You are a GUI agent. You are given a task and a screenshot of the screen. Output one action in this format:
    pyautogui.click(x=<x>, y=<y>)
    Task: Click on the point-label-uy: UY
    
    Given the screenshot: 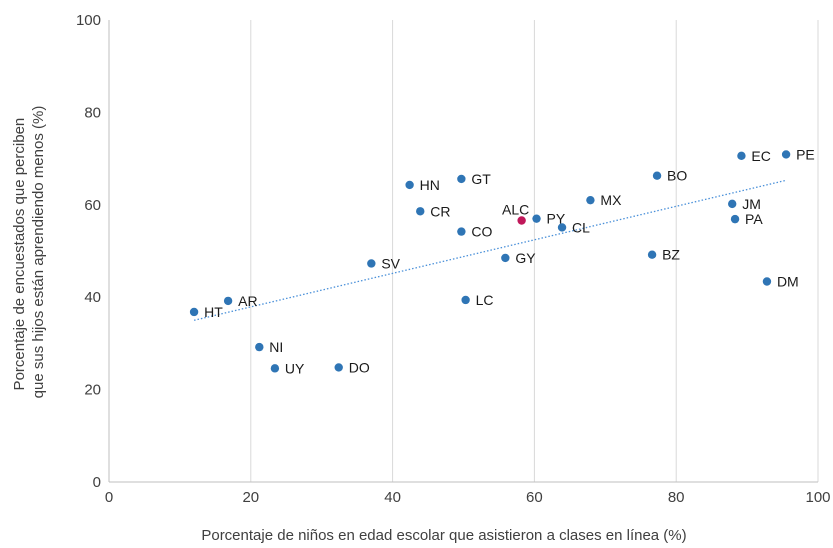 What is the action you would take?
    pyautogui.click(x=295, y=368)
    